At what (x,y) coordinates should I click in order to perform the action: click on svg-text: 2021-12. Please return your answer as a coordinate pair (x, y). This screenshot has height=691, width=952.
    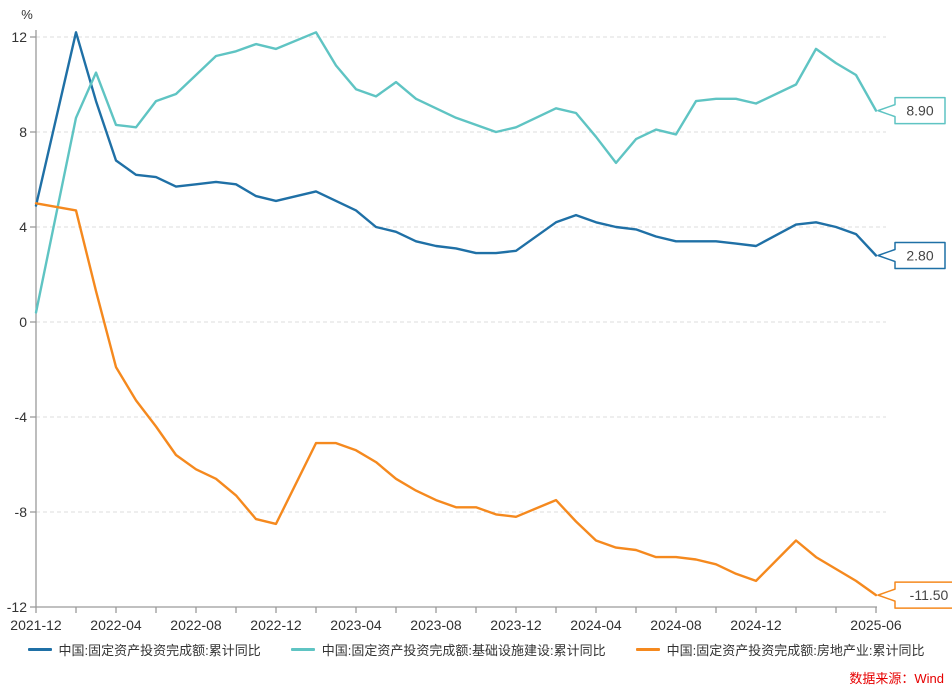
    Looking at the image, I should click on (36, 625).